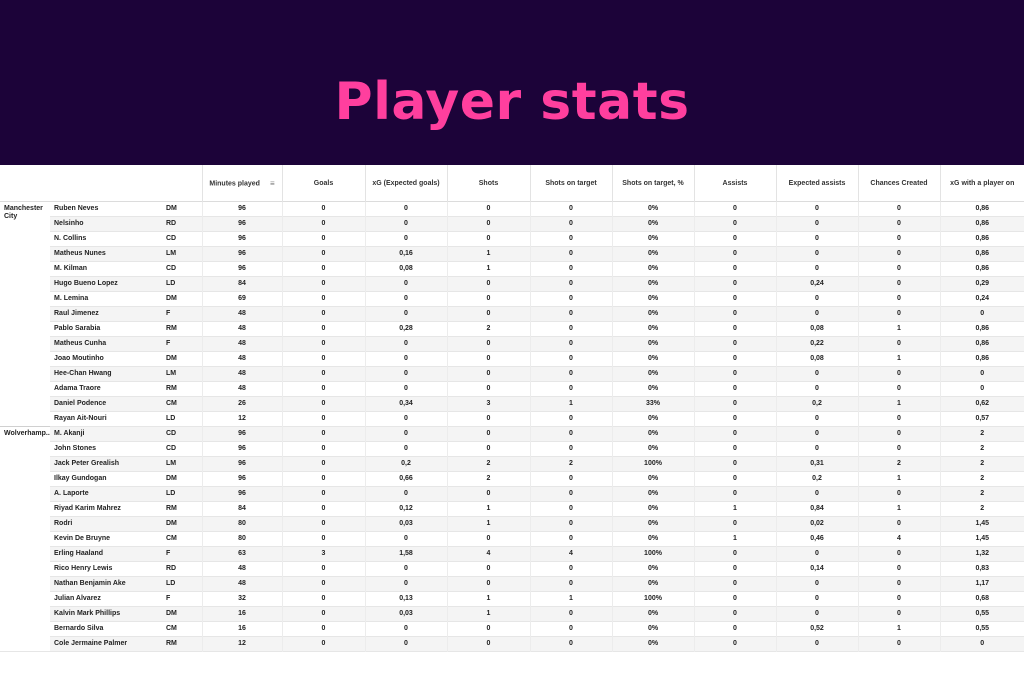 The image size is (1024, 683). What do you see at coordinates (512, 629) in the screenshot?
I see `table-row: Bernardo Silva CM 16 0 0 0 0 0% 0 0,52 1 0,55` at bounding box center [512, 629].